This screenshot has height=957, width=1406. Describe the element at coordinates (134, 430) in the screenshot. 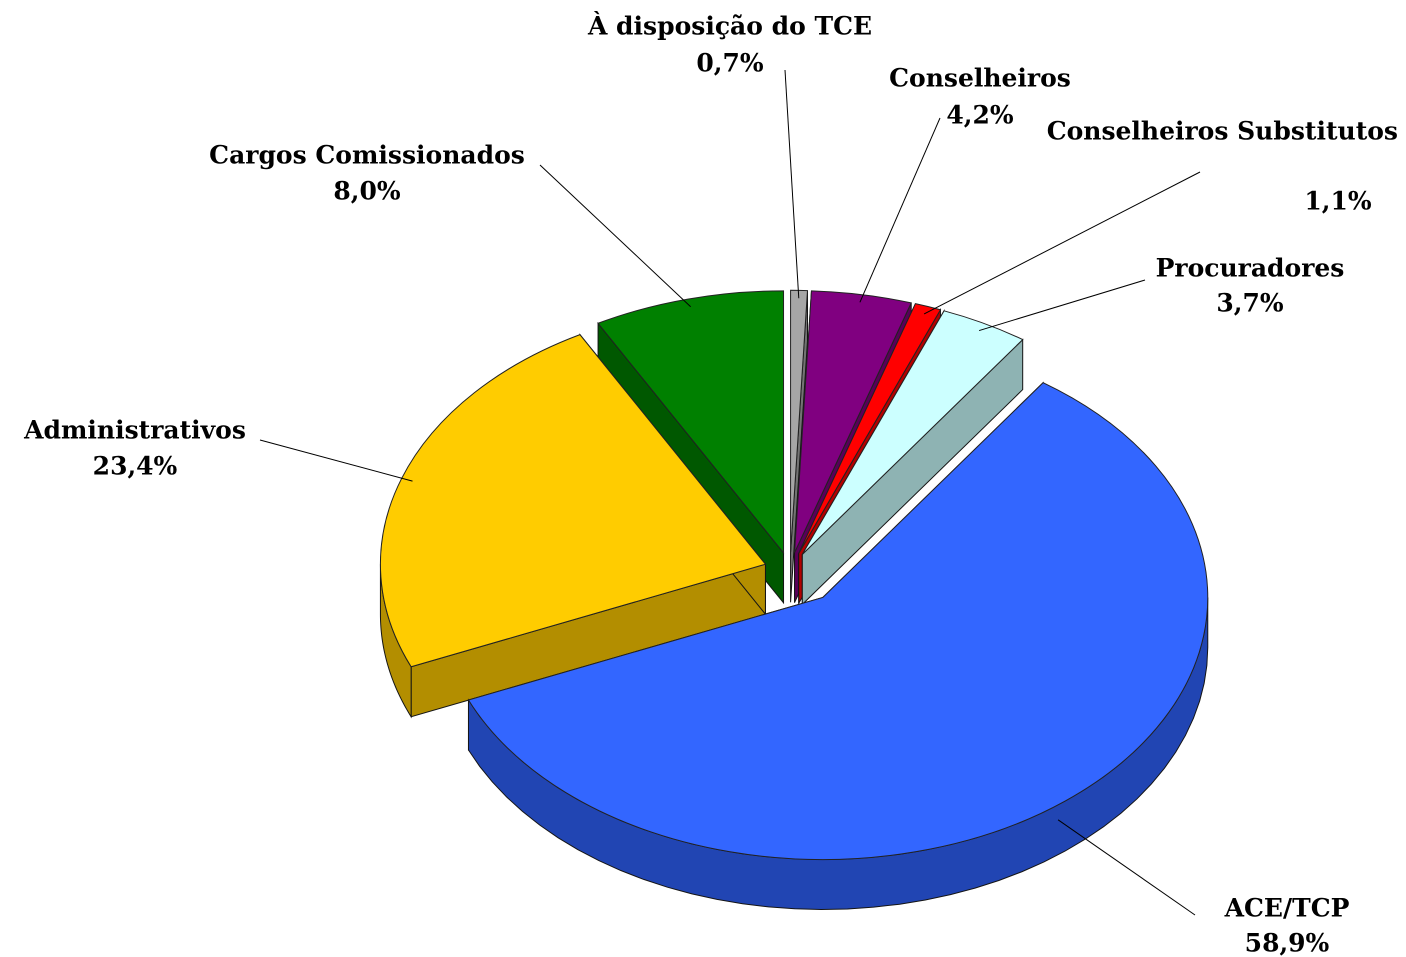

I see `slice-label: Administrativos` at that location.